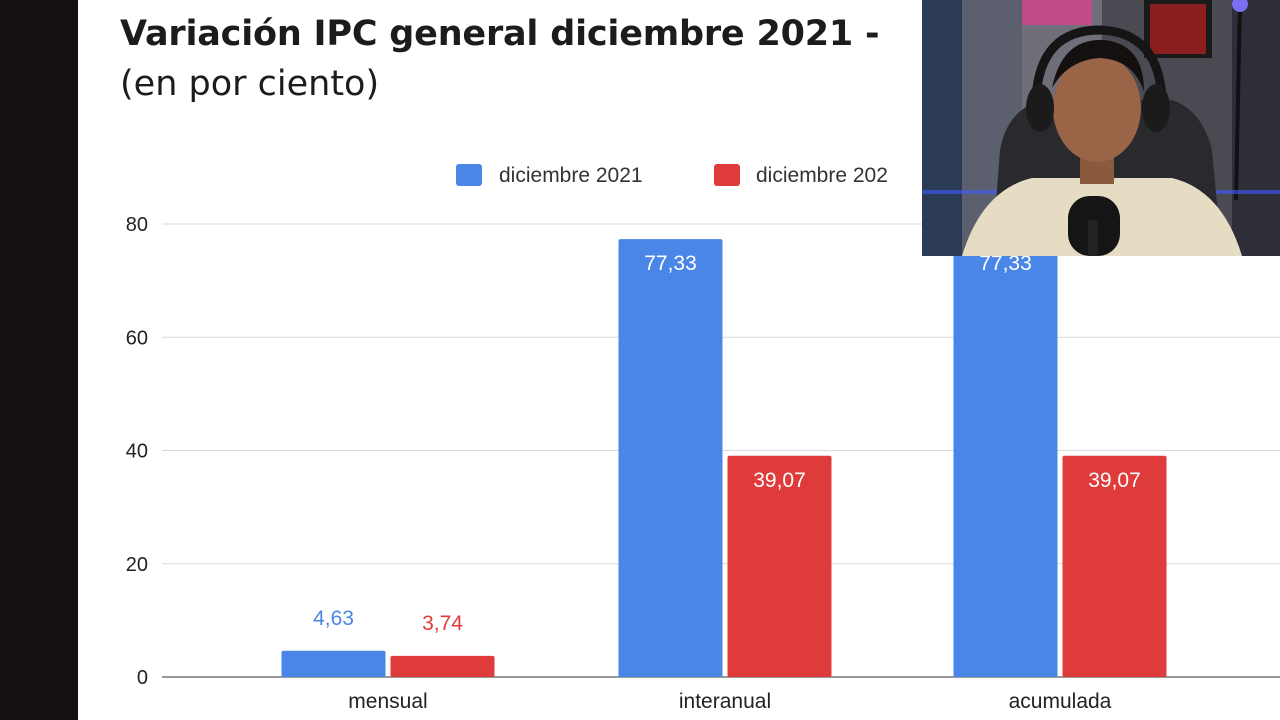  Describe the element at coordinates (442, 623) in the screenshot. I see `data-label: 3,74` at that location.